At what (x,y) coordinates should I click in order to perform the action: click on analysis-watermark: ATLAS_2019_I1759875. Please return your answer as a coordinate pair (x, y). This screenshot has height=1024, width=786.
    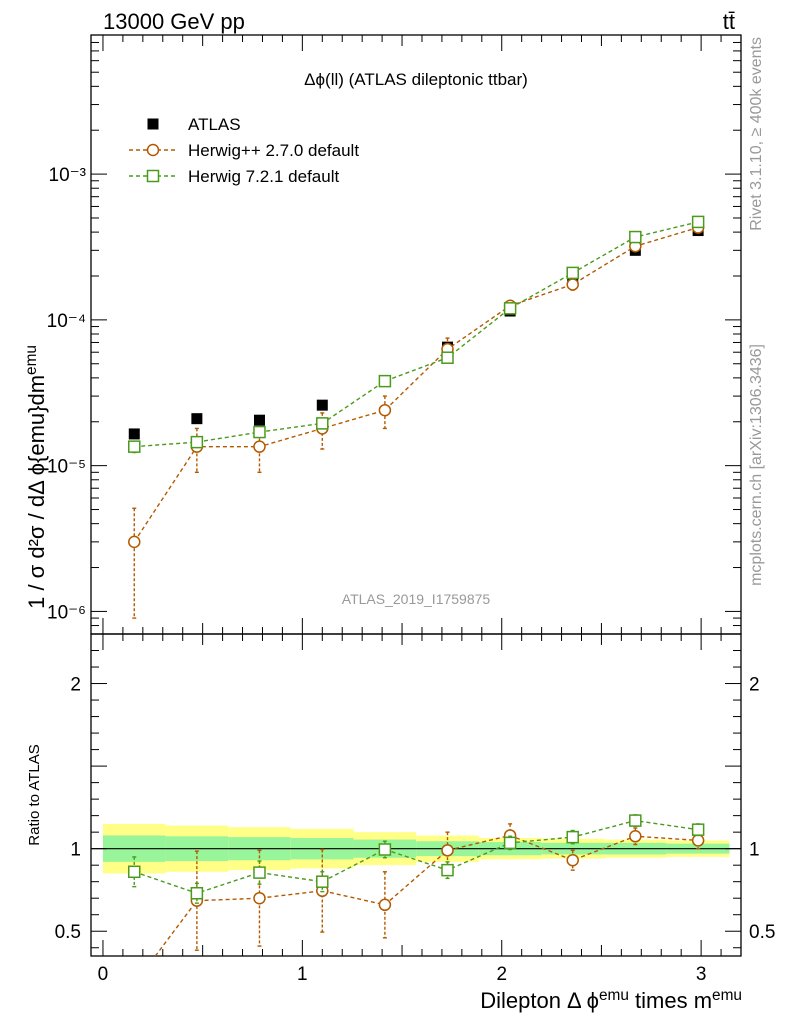
    Looking at the image, I should click on (416, 599).